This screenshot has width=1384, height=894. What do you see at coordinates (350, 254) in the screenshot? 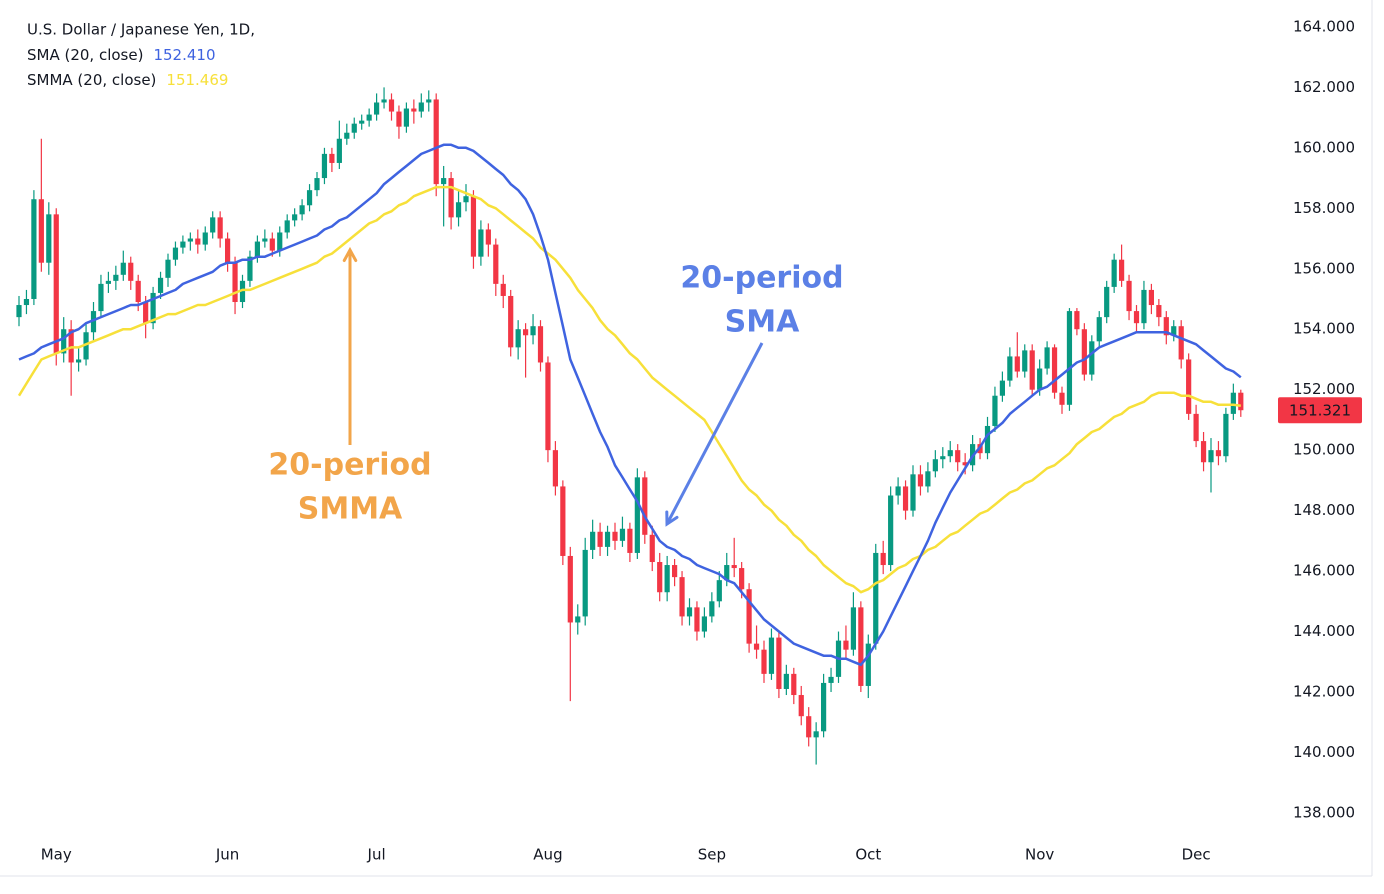
I see `annotation-arrowhead` at bounding box center [350, 254].